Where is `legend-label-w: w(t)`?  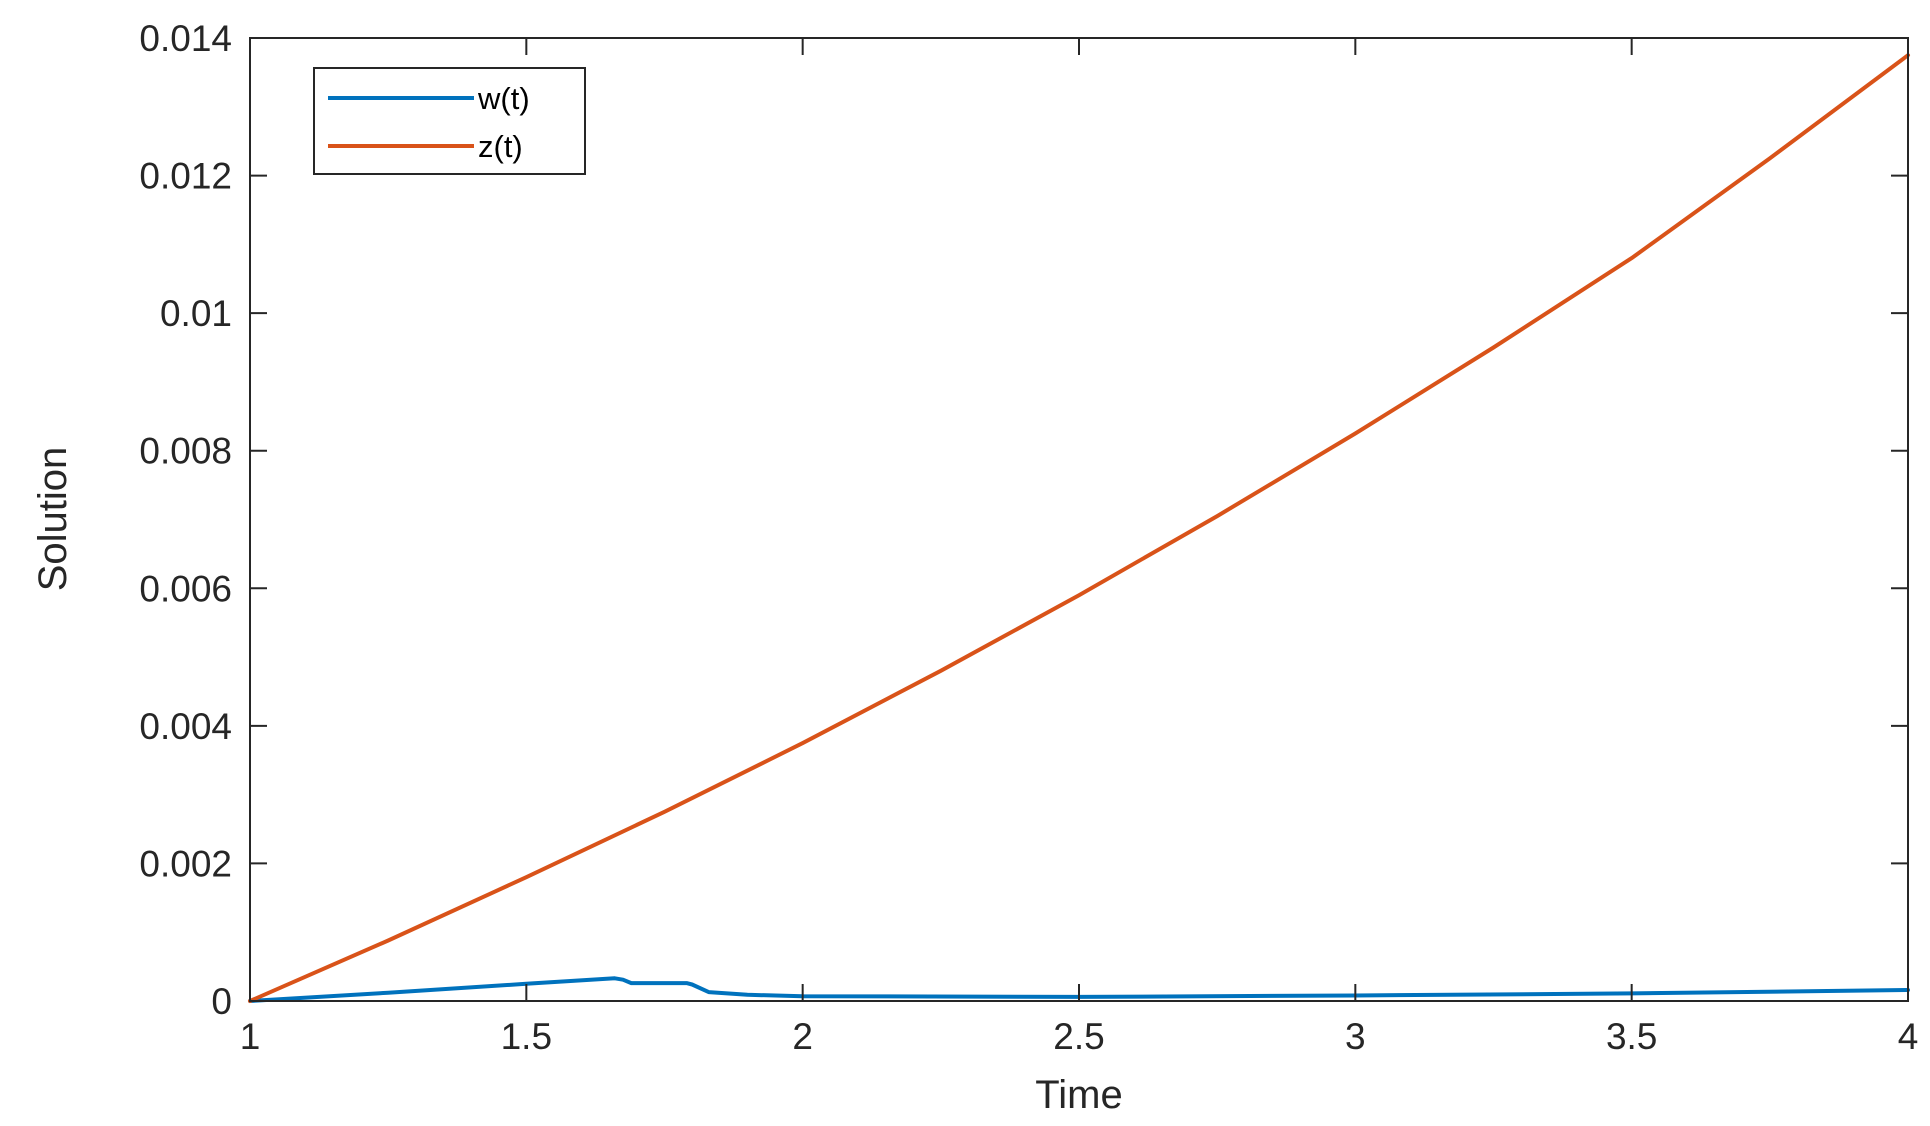
legend-label-w: w(t) is located at coordinates (503, 98).